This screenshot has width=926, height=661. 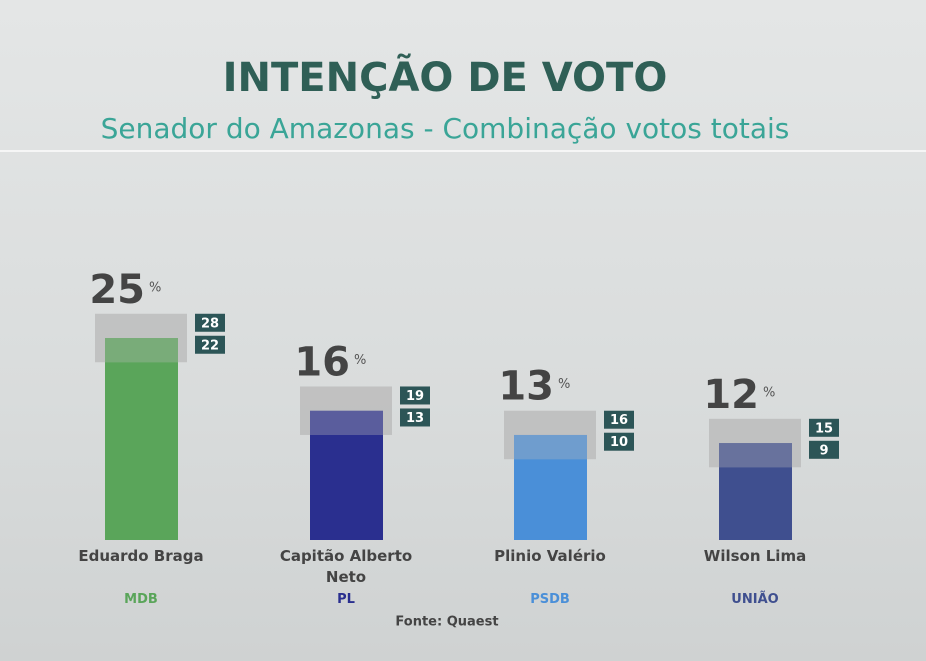 What do you see at coordinates (141, 439) in the screenshot?
I see `bar` at bounding box center [141, 439].